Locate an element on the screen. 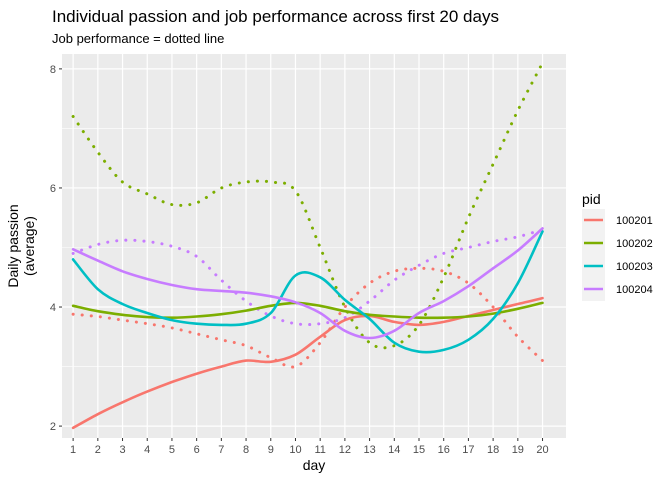 The image size is (672, 480). x-tick-label: 11 is located at coordinates (319, 450).